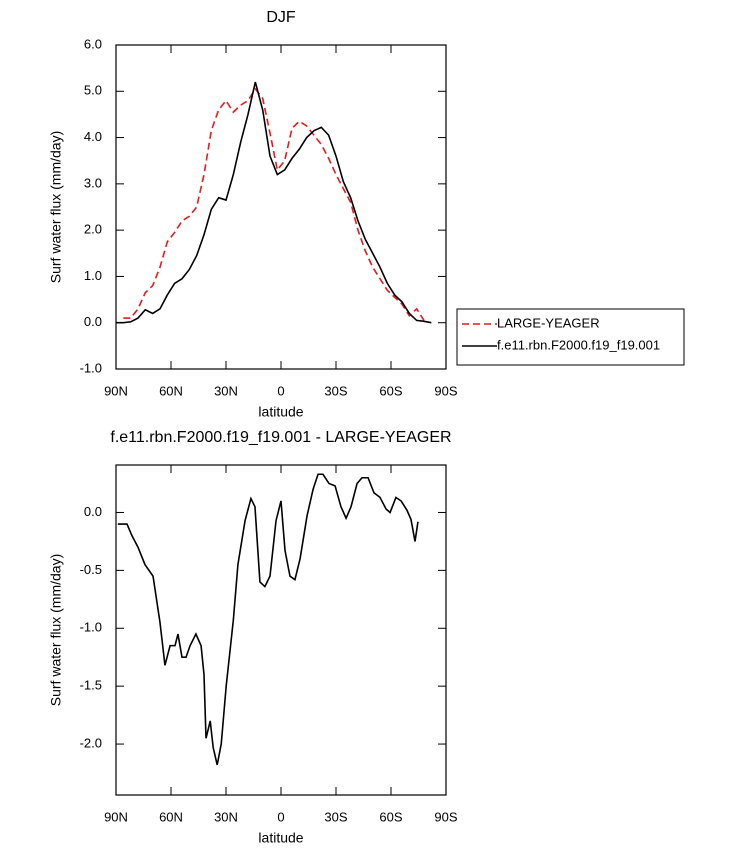  Describe the element at coordinates (93, 43) in the screenshot. I see `y-tick-label: 6.0` at that location.